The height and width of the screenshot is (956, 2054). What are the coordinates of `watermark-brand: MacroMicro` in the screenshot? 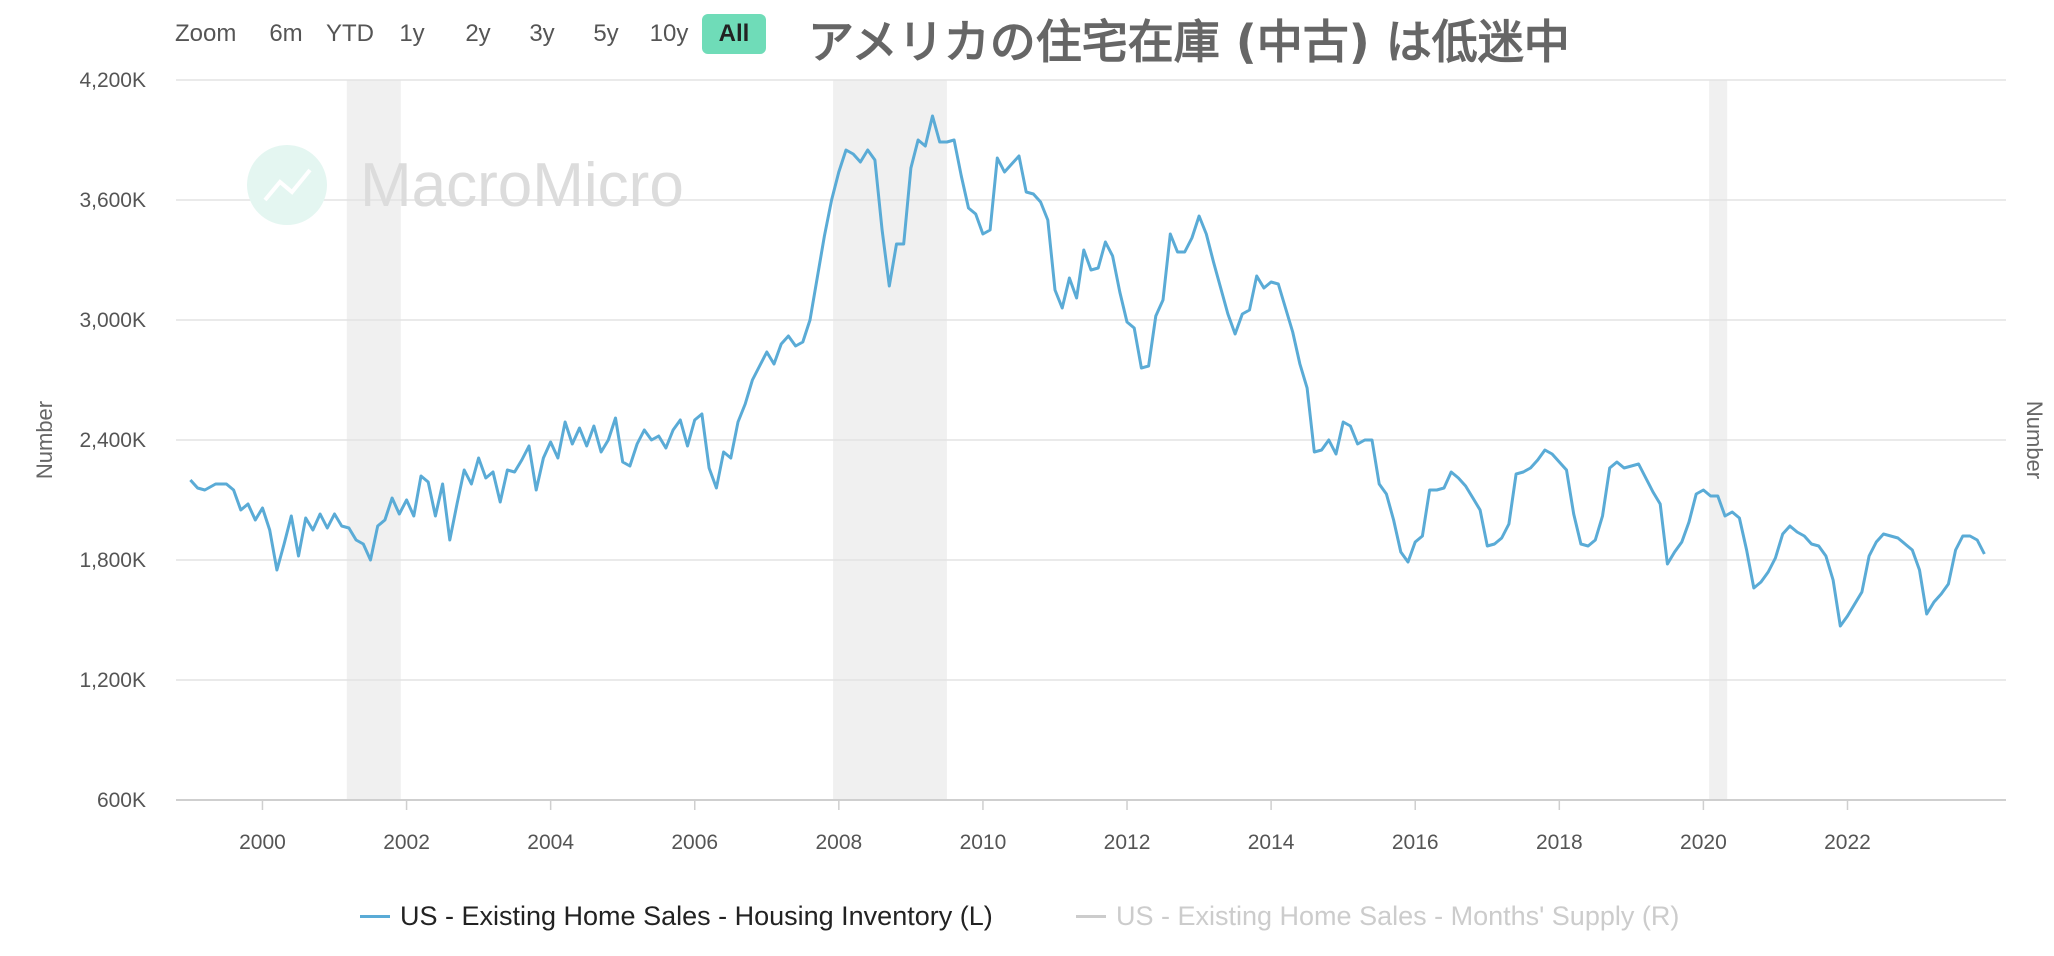 It's located at (522, 185).